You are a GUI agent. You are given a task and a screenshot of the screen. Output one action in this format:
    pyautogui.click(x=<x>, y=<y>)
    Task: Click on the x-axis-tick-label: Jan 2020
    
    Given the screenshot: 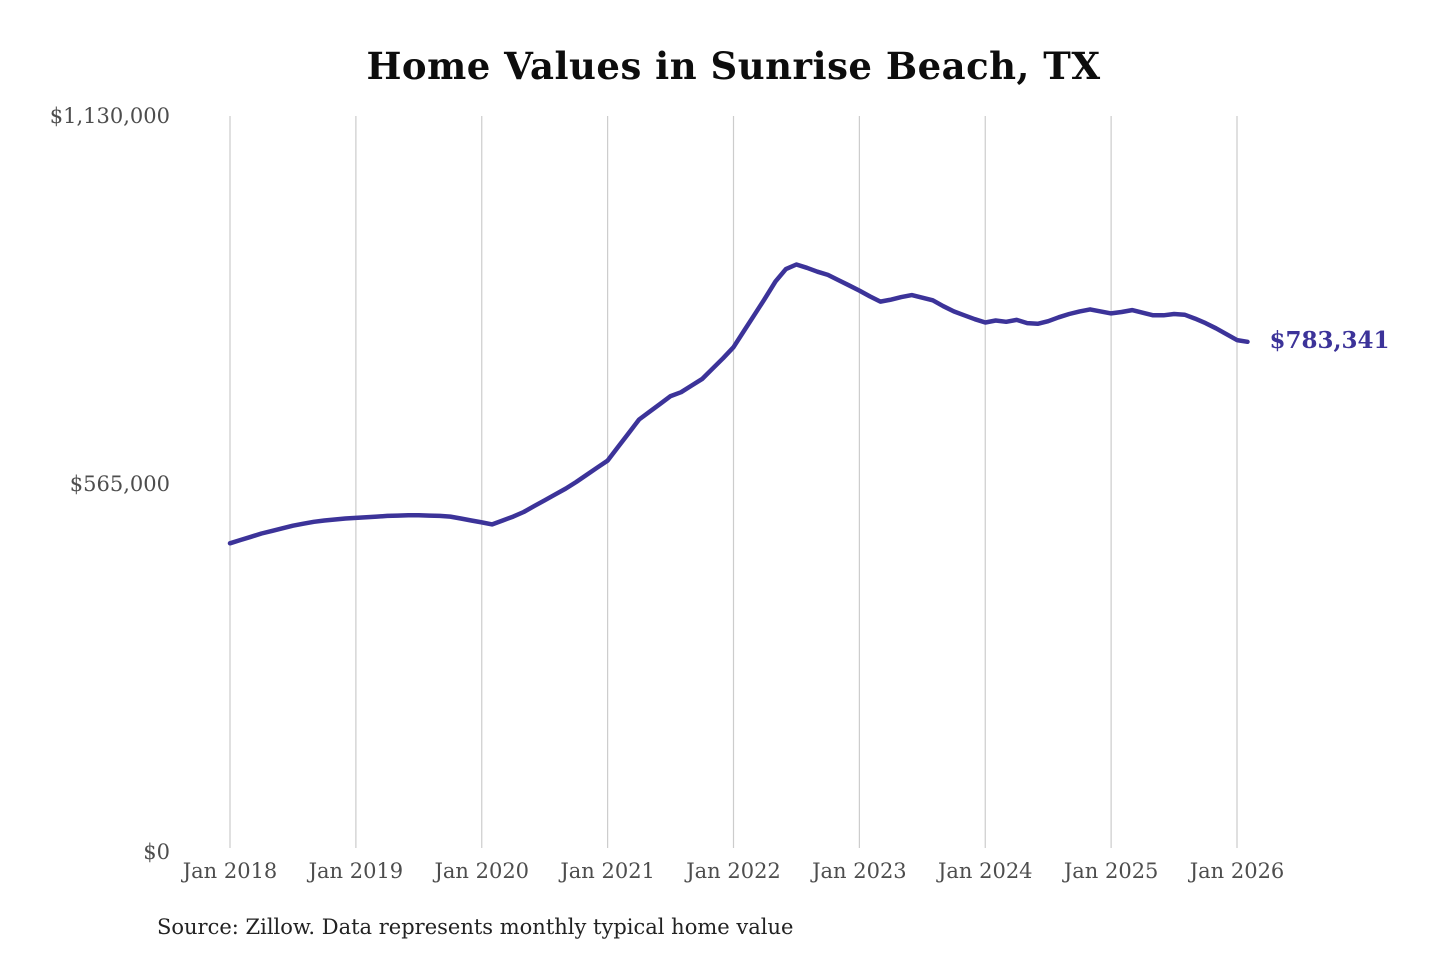 What is the action you would take?
    pyautogui.click(x=482, y=871)
    